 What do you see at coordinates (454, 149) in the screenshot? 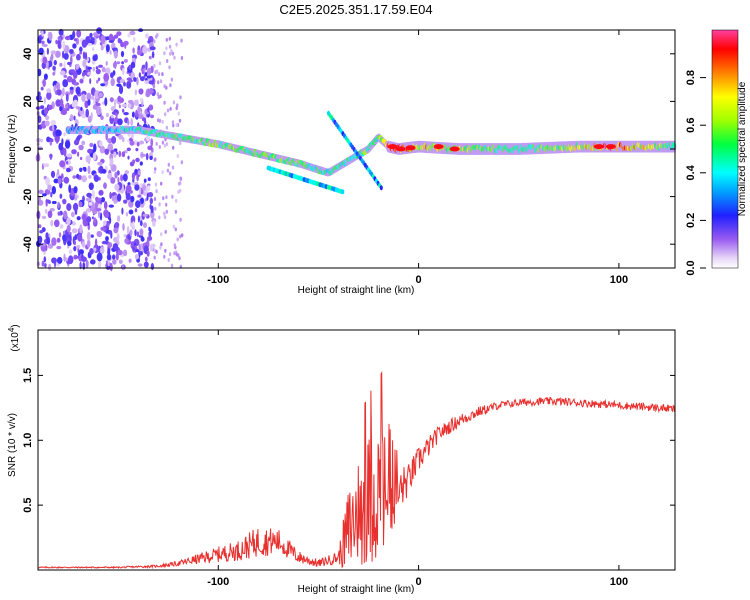
I see `spectrogram-peak` at bounding box center [454, 149].